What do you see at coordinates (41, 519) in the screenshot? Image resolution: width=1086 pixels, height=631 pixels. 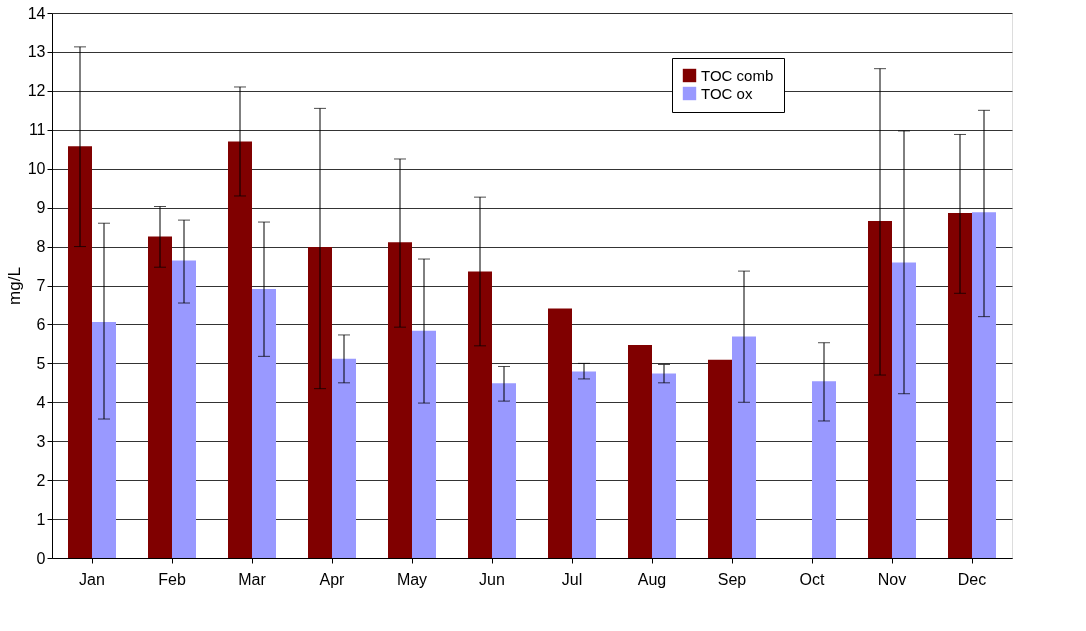 I see `y-tick-label: 1` at bounding box center [41, 519].